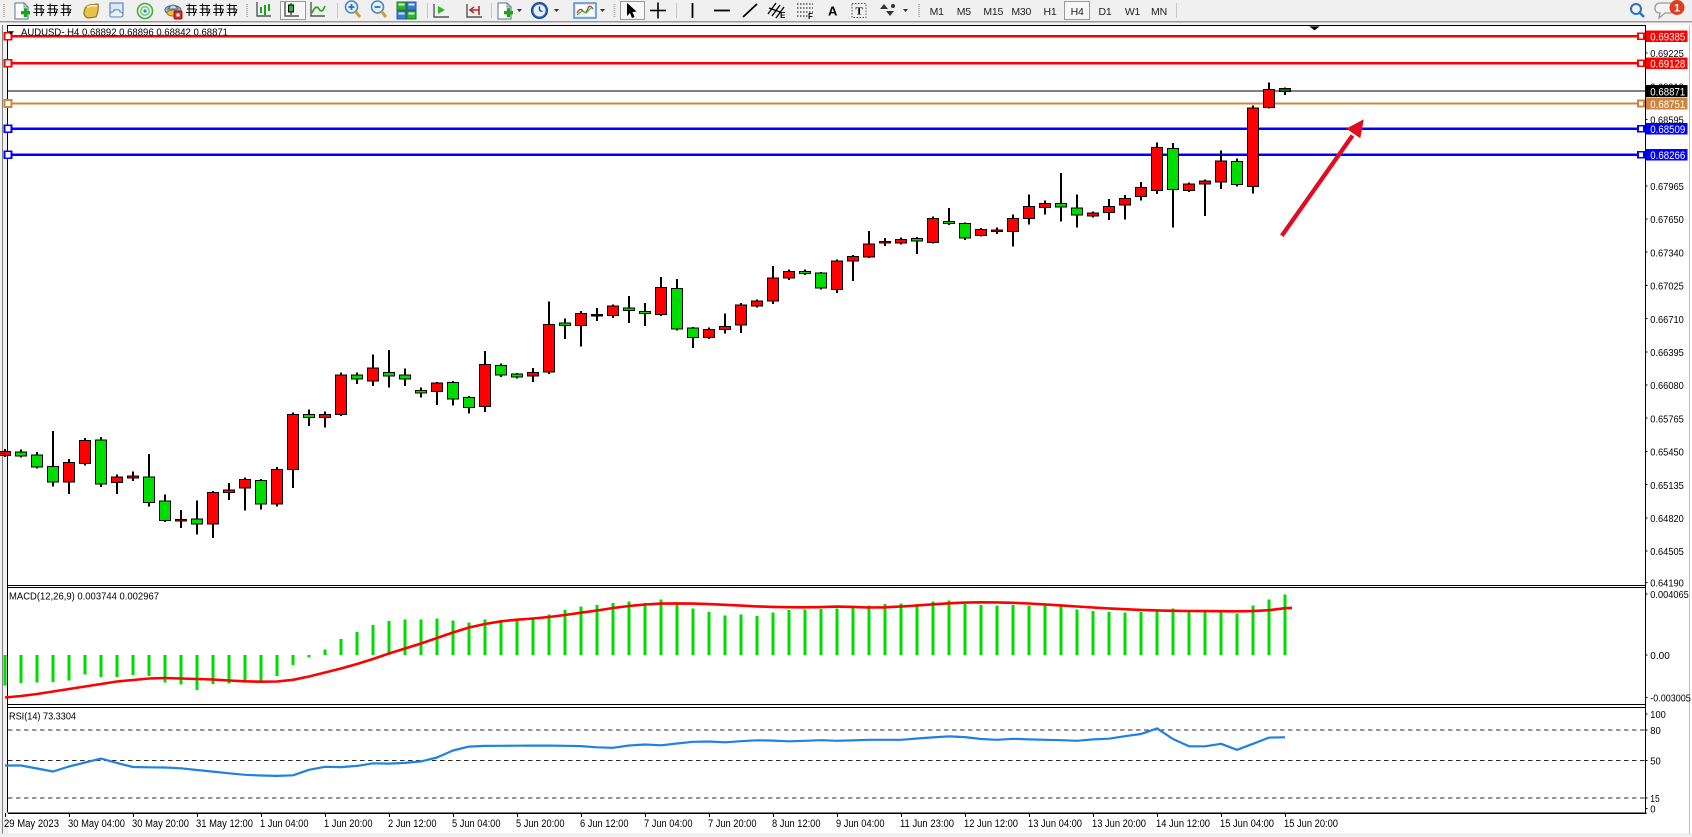 The height and width of the screenshot is (837, 1692). I want to click on svg-text: 0.64820, so click(1667, 519).